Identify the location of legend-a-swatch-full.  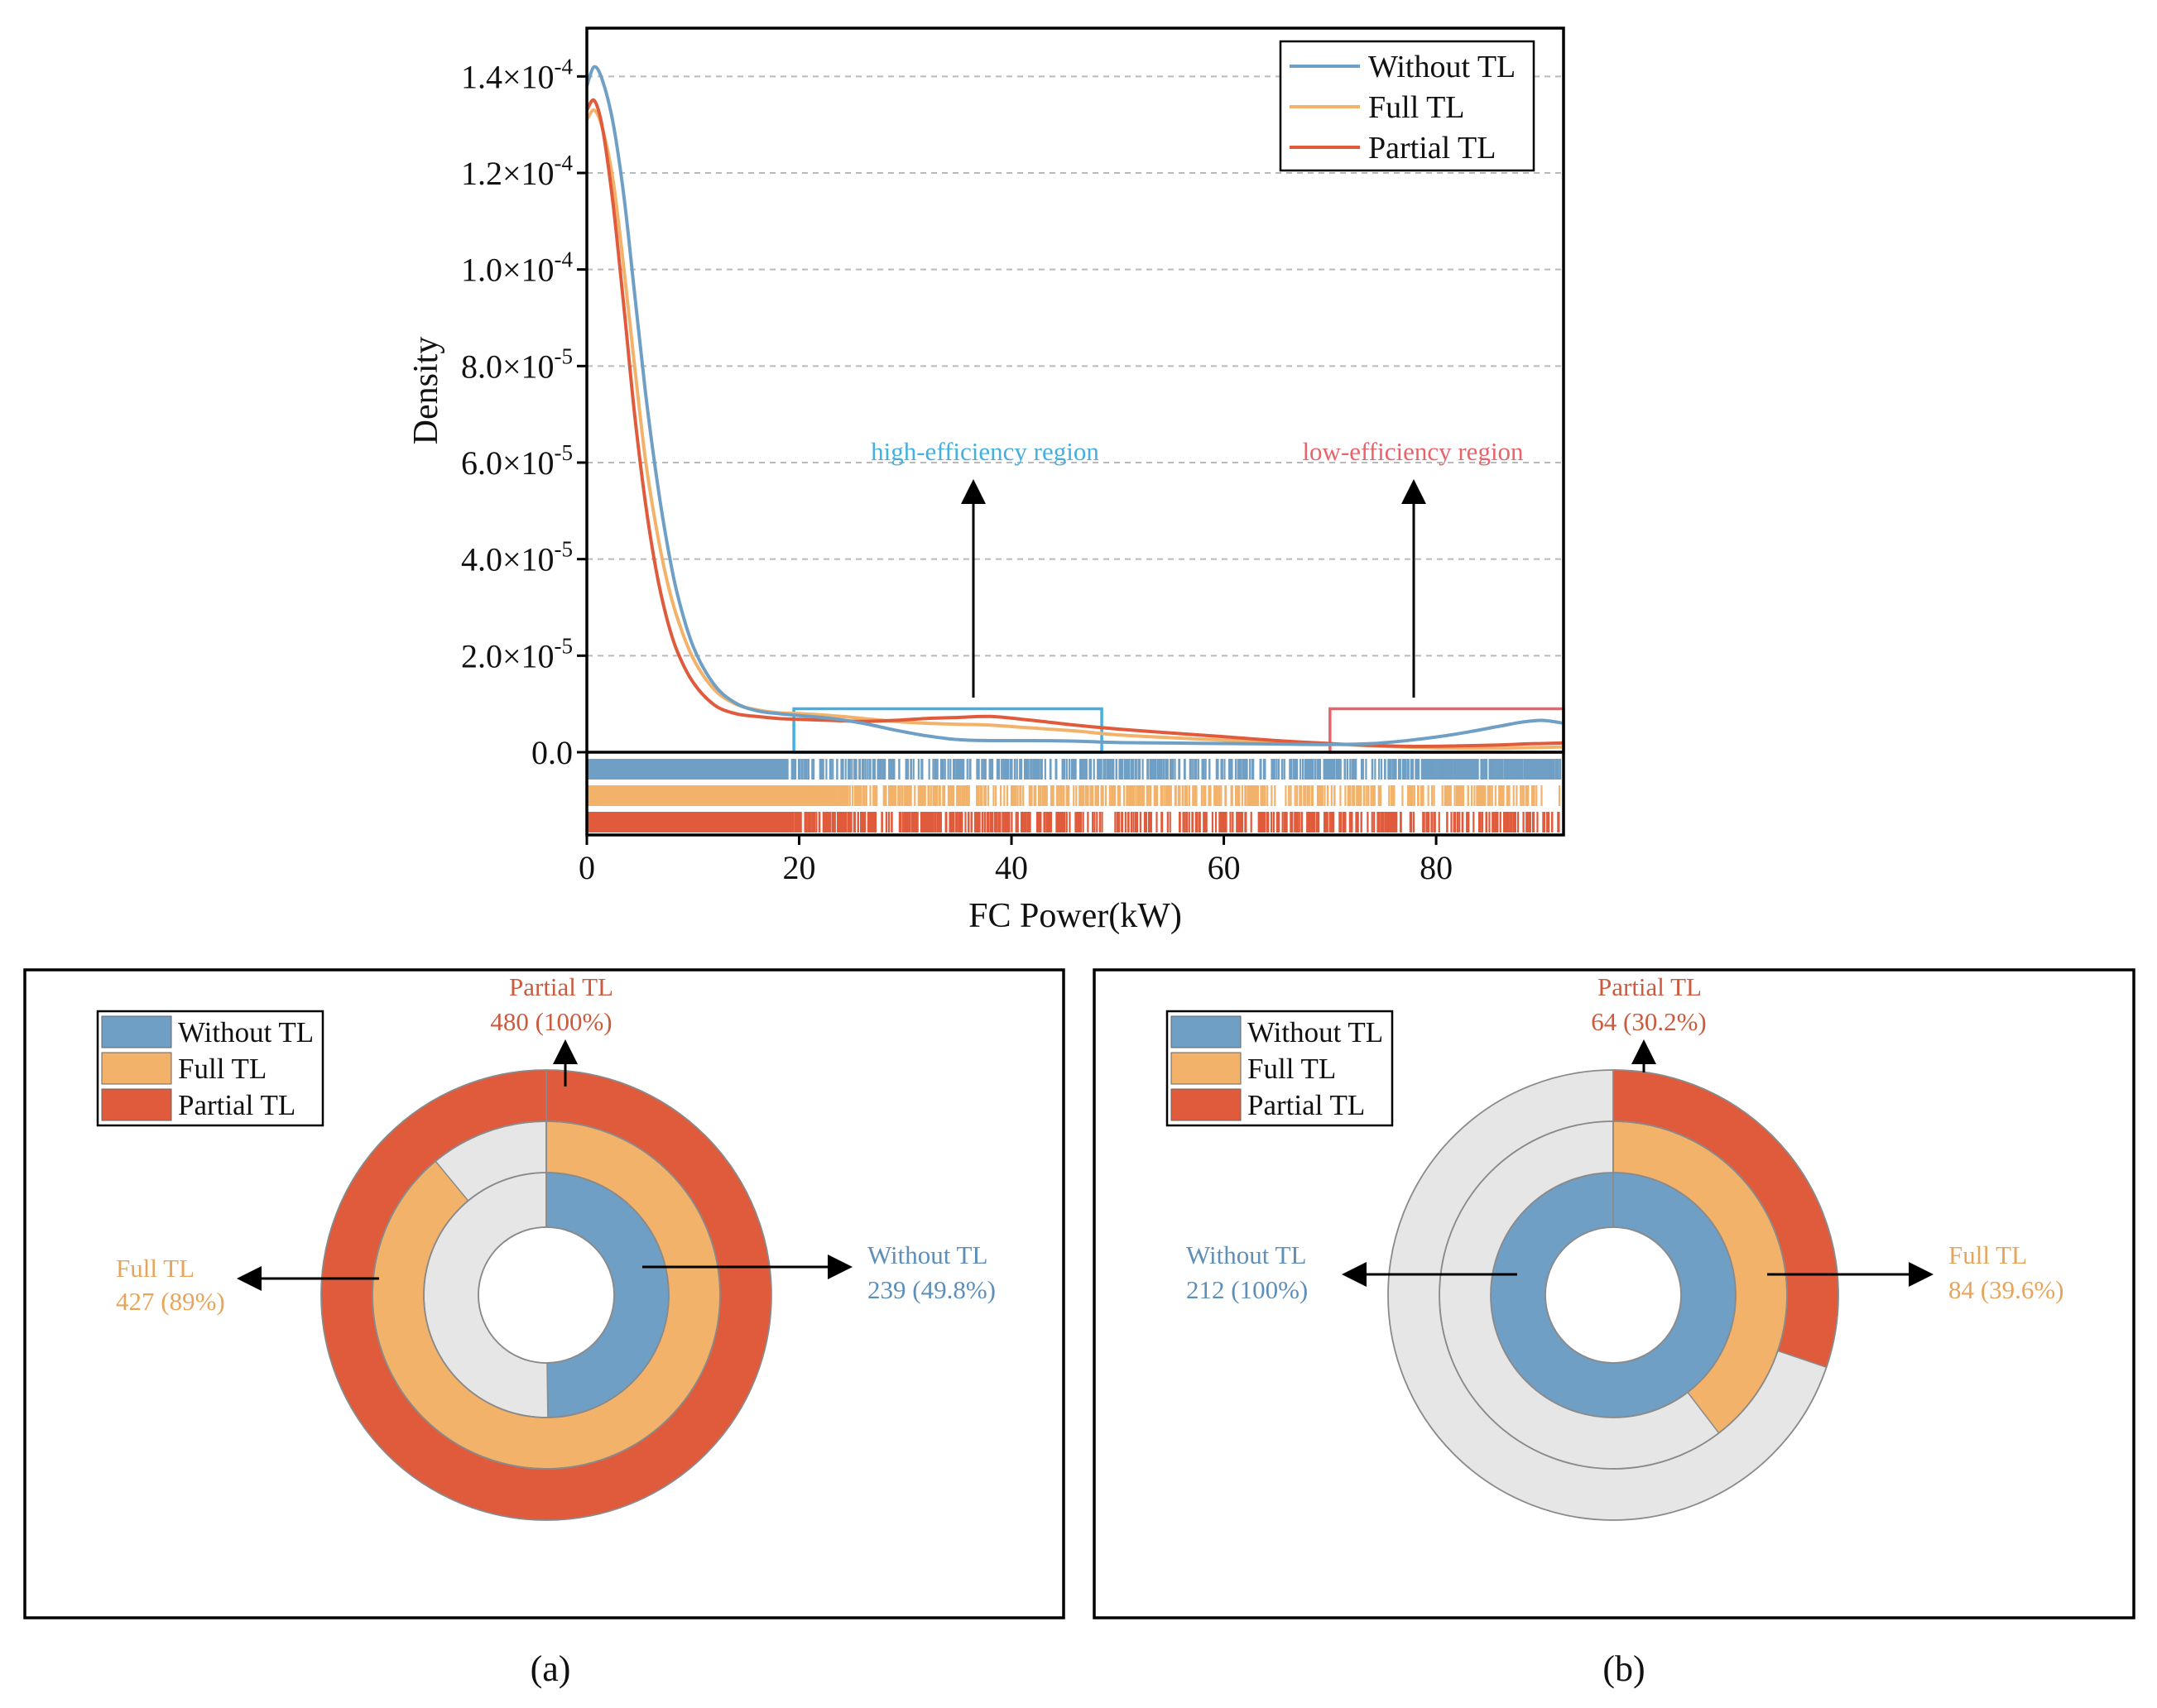
(136, 1069).